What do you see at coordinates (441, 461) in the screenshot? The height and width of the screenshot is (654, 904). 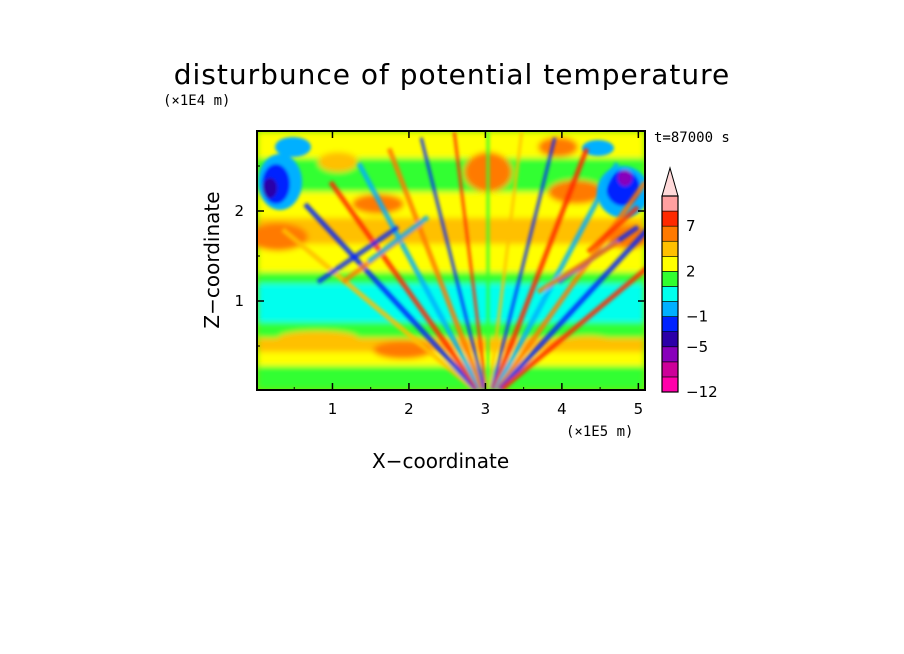 I see `x-axis-label: X−coordinate` at bounding box center [441, 461].